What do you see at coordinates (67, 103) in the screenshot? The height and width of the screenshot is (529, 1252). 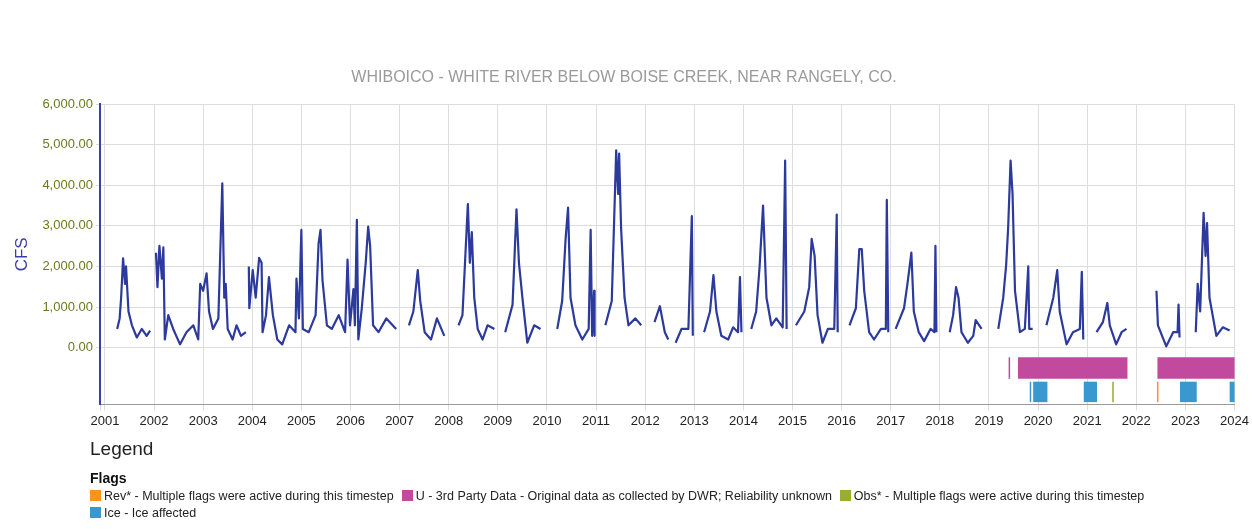 I see `y-tick-label: 6,000.00` at bounding box center [67, 103].